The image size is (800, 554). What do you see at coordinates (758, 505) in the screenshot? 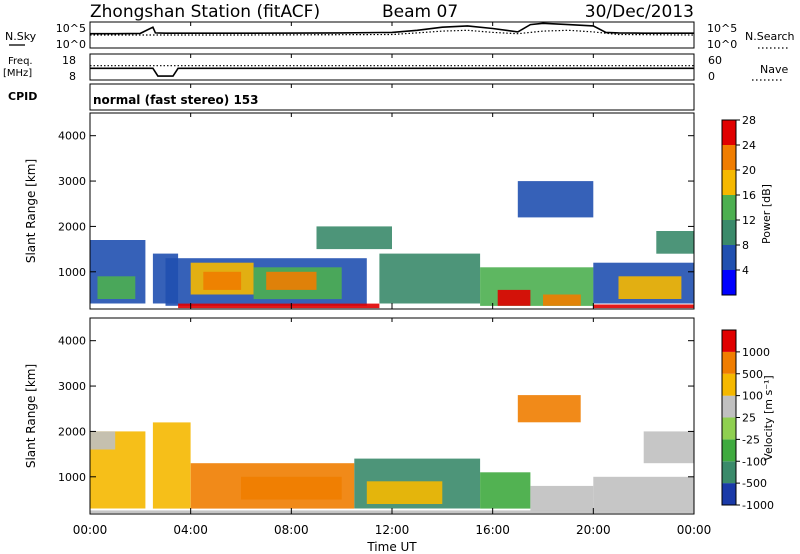
I see `velocity-colorbar-tick-7: -1000` at bounding box center [758, 505].